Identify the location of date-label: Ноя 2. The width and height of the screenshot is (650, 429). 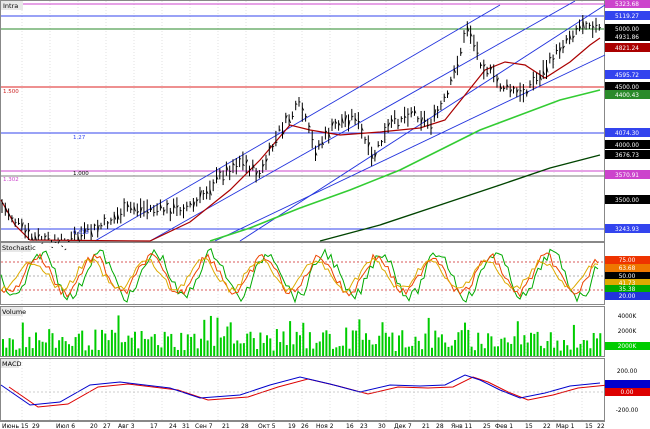
(325, 426).